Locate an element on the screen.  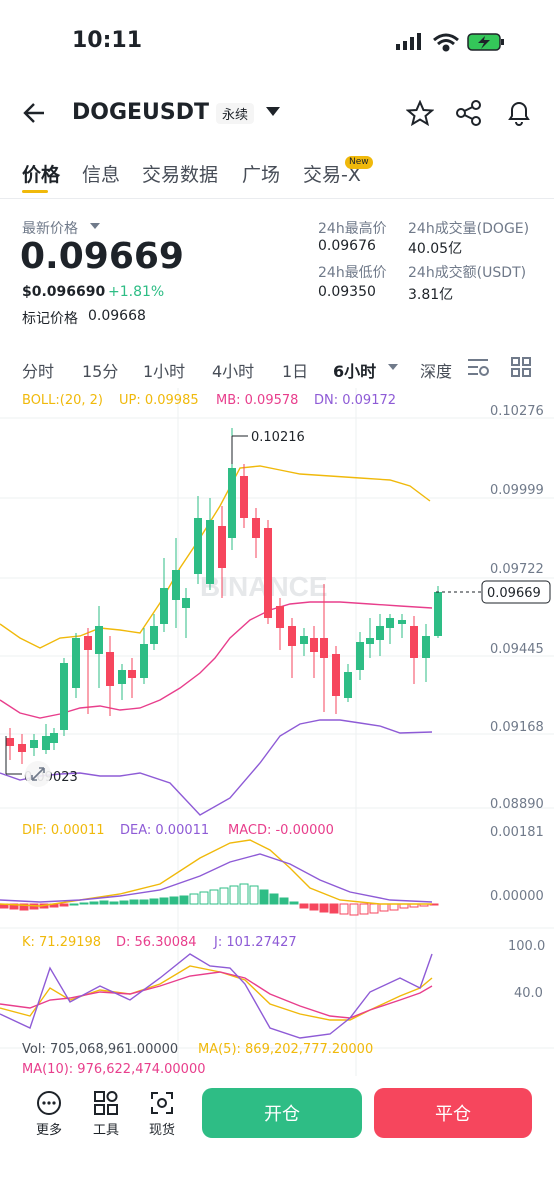
tf-4h: 4小时 is located at coordinates (233, 371).